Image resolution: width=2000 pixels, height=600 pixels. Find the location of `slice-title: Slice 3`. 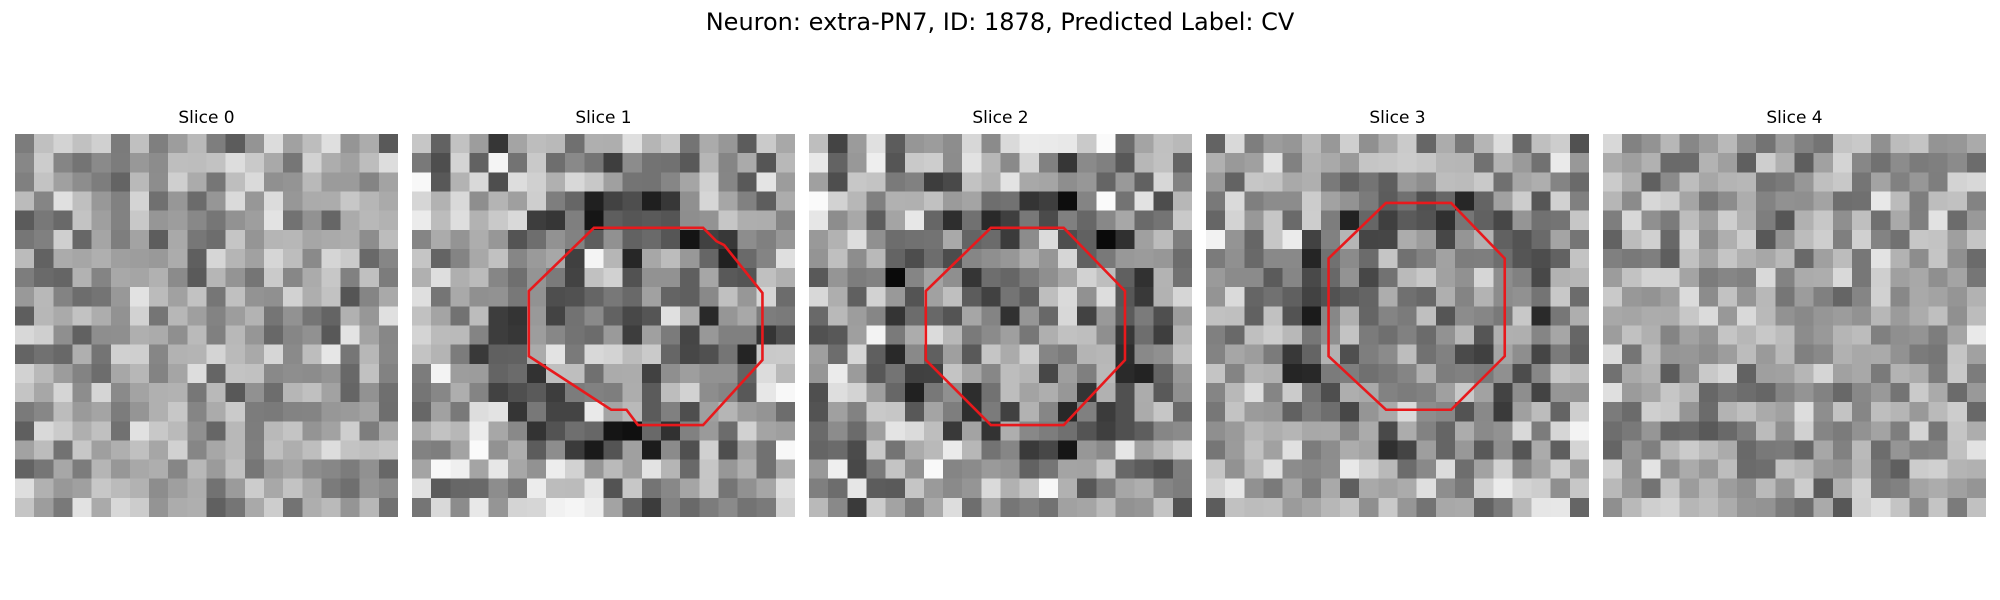

slice-title: Slice 3 is located at coordinates (1397, 118).